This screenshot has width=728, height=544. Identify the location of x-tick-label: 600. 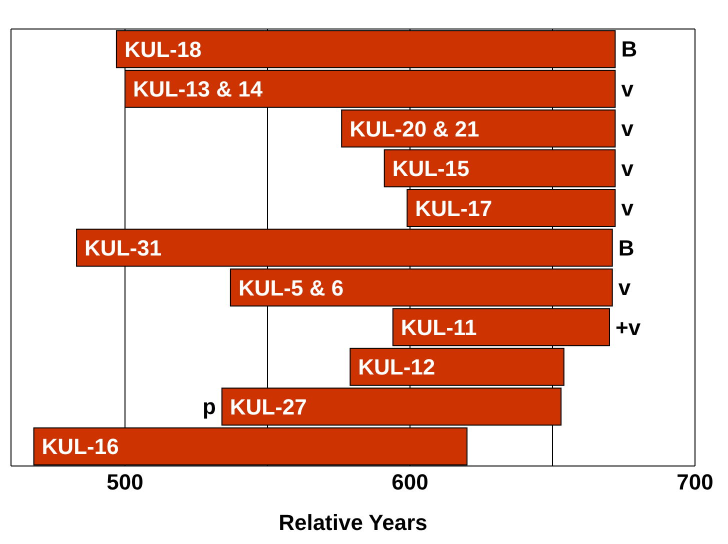
(410, 482).